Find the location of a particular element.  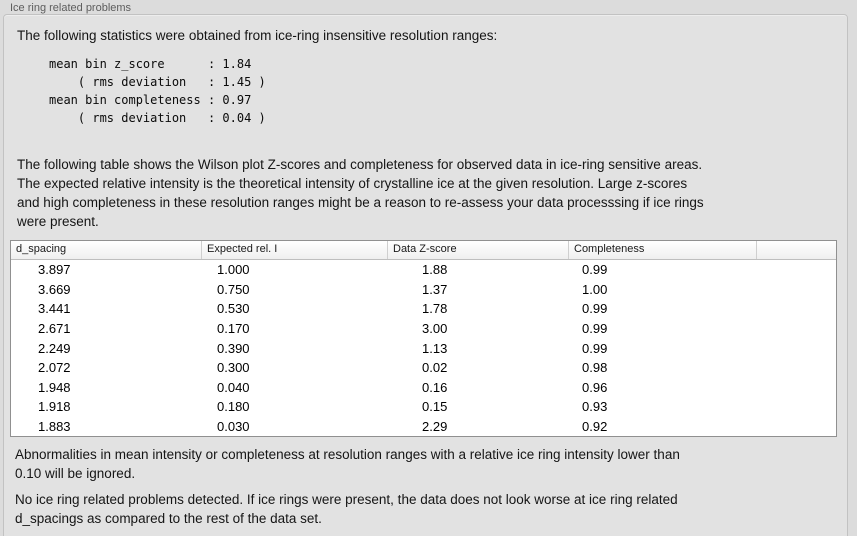

column-header-filler is located at coordinates (796, 250).